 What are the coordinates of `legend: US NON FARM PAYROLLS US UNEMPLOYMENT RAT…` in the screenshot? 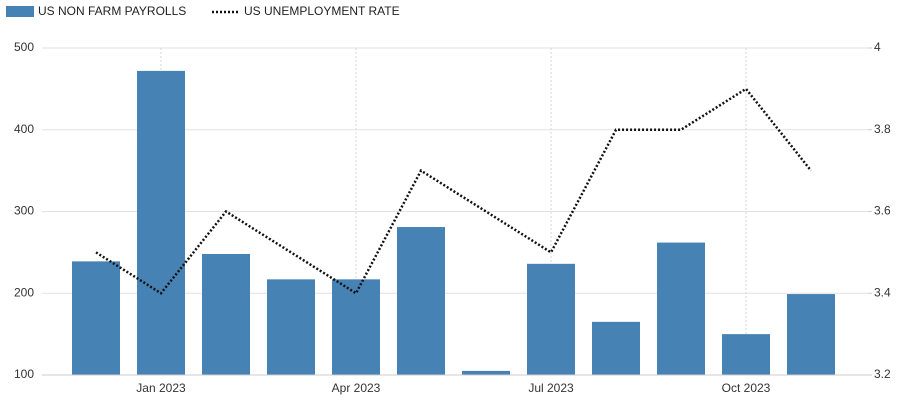 It's located at (203, 11).